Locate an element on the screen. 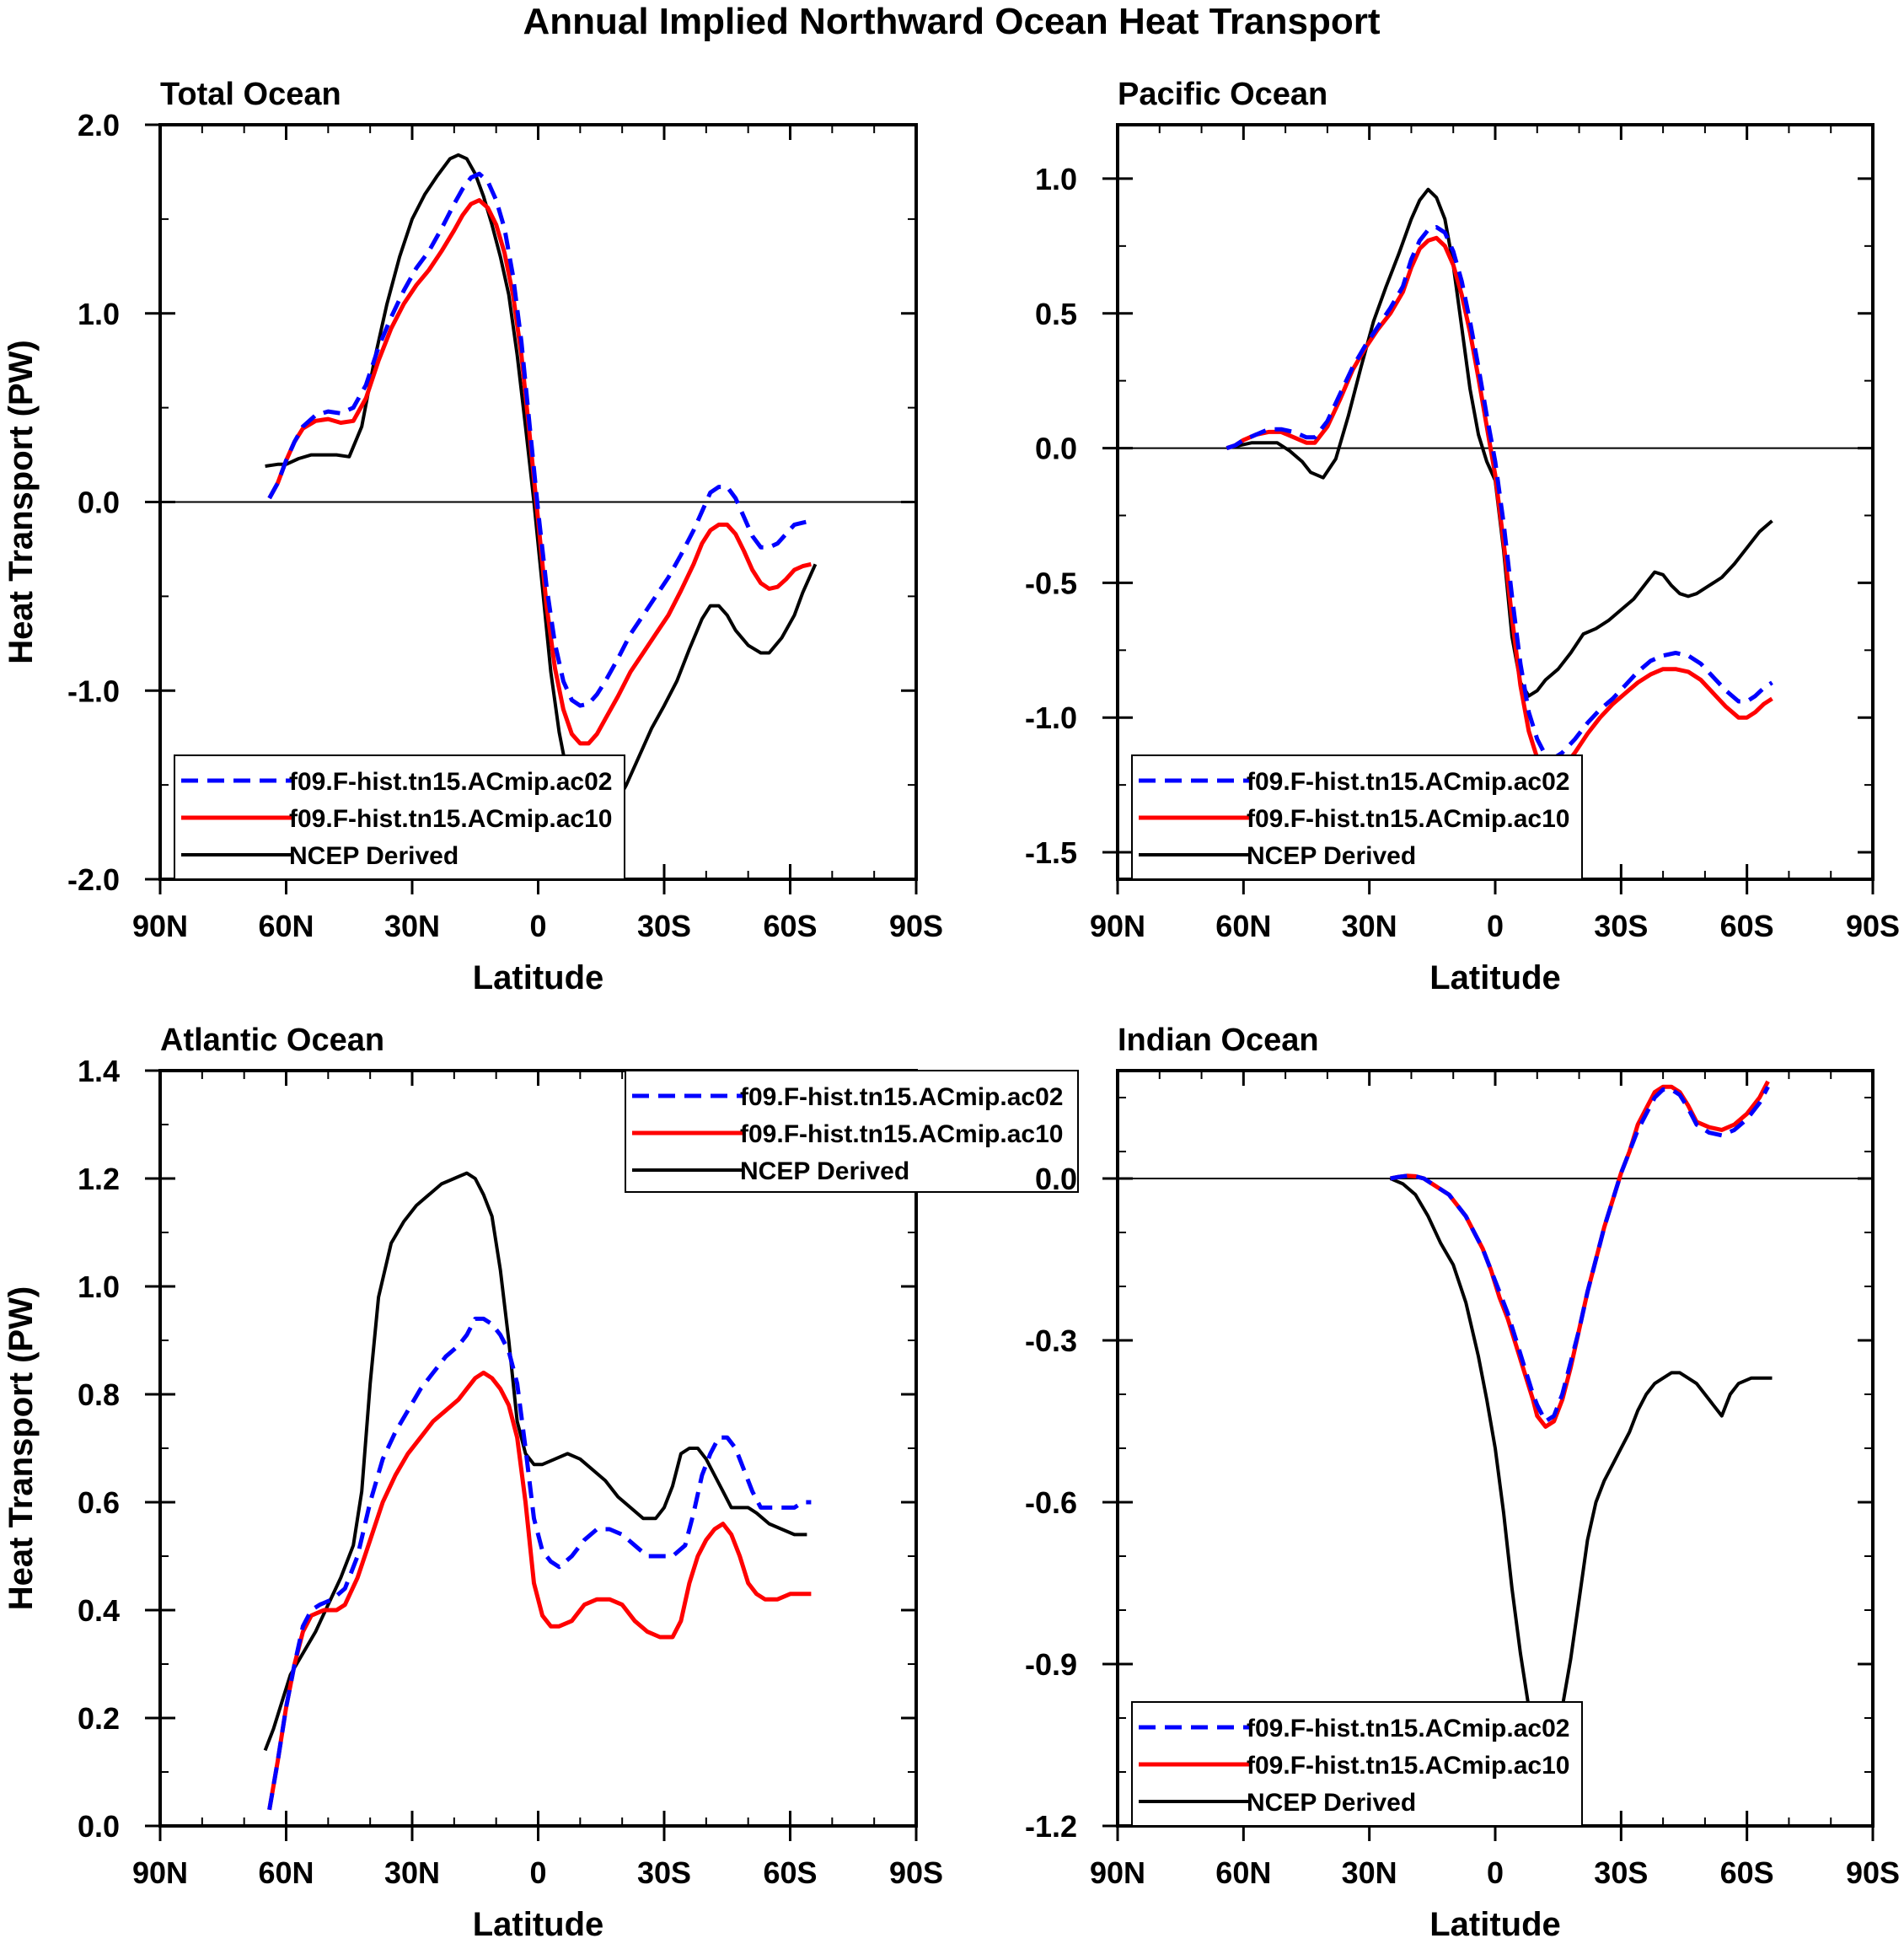 Image resolution: width=1904 pixels, height=1949 pixels. y-tick-label: -0.9 is located at coordinates (1051, 1665).